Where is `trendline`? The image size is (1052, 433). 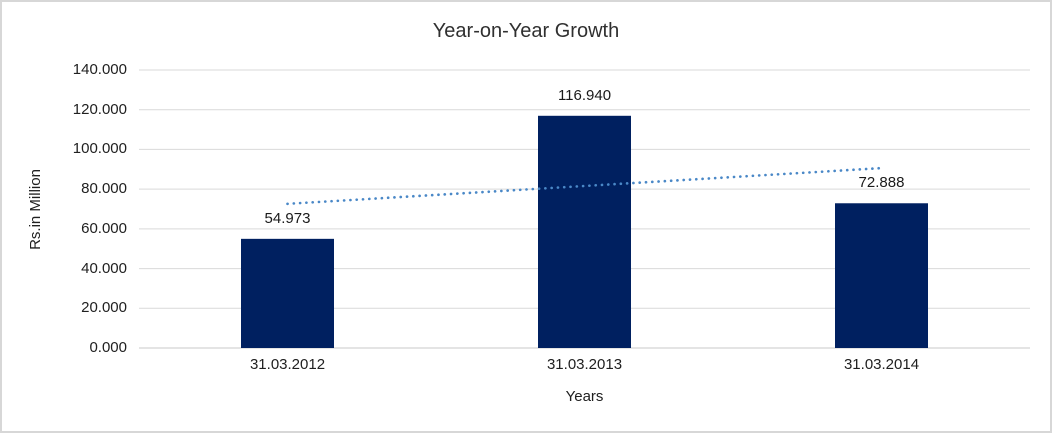 trendline is located at coordinates (584, 186).